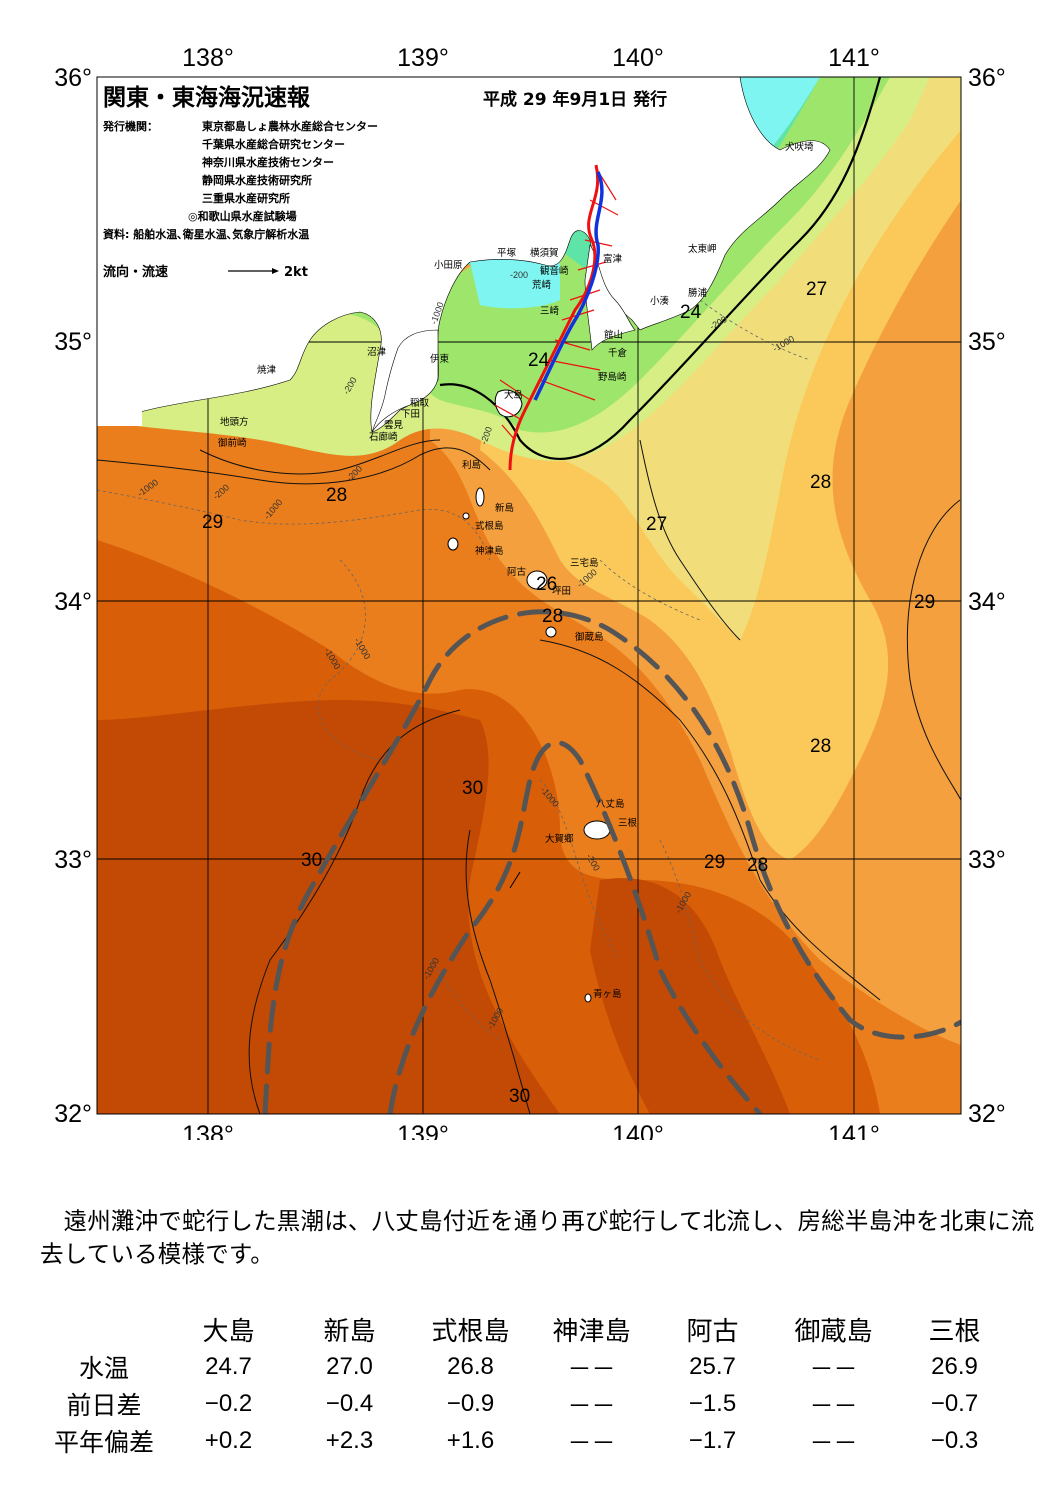 Image resolution: width=1064 pixels, height=1503 pixels. Describe the element at coordinates (466, 516) in the screenshot. I see `land-shikinejima` at that location.